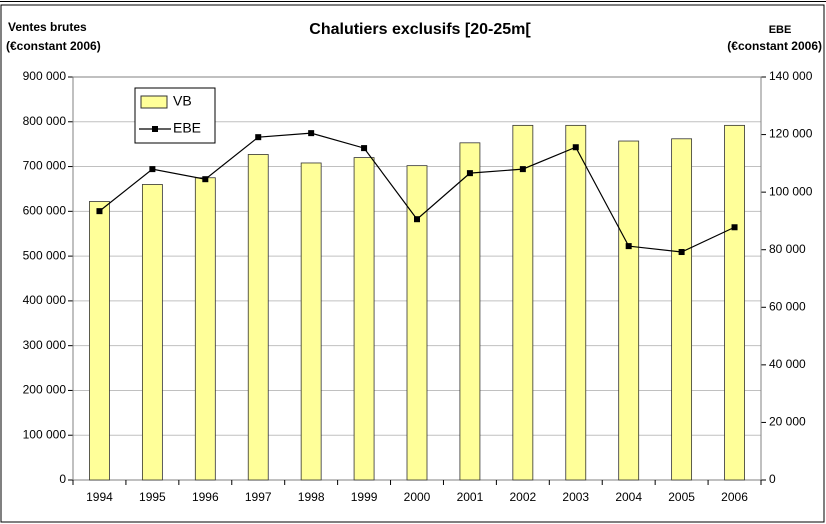  What do you see at coordinates (45, 345) in the screenshot?
I see `y-tick-label: 300 000` at bounding box center [45, 345].